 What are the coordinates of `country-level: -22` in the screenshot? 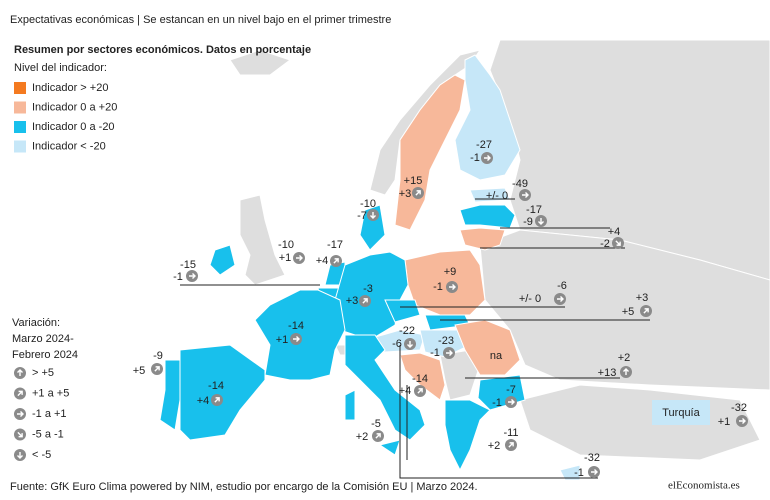 It's located at (407, 331).